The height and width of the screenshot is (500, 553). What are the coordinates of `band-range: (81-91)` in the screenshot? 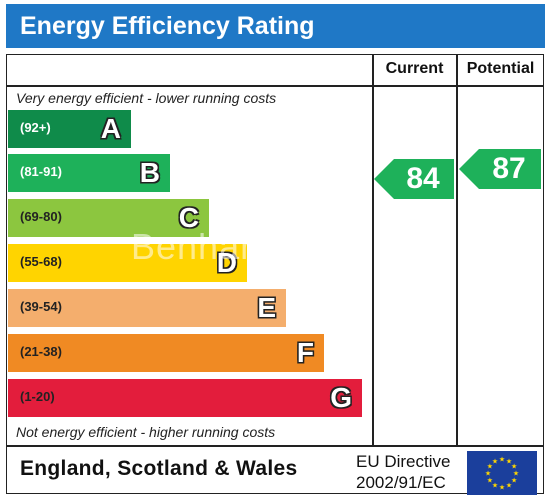 It's located at (41, 171).